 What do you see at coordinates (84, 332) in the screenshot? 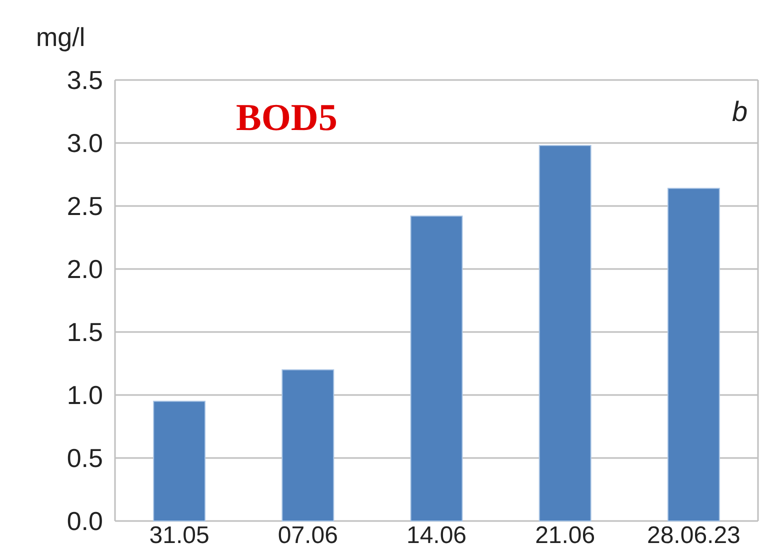
I see `y-tick-label: 1.5` at bounding box center [84, 332].